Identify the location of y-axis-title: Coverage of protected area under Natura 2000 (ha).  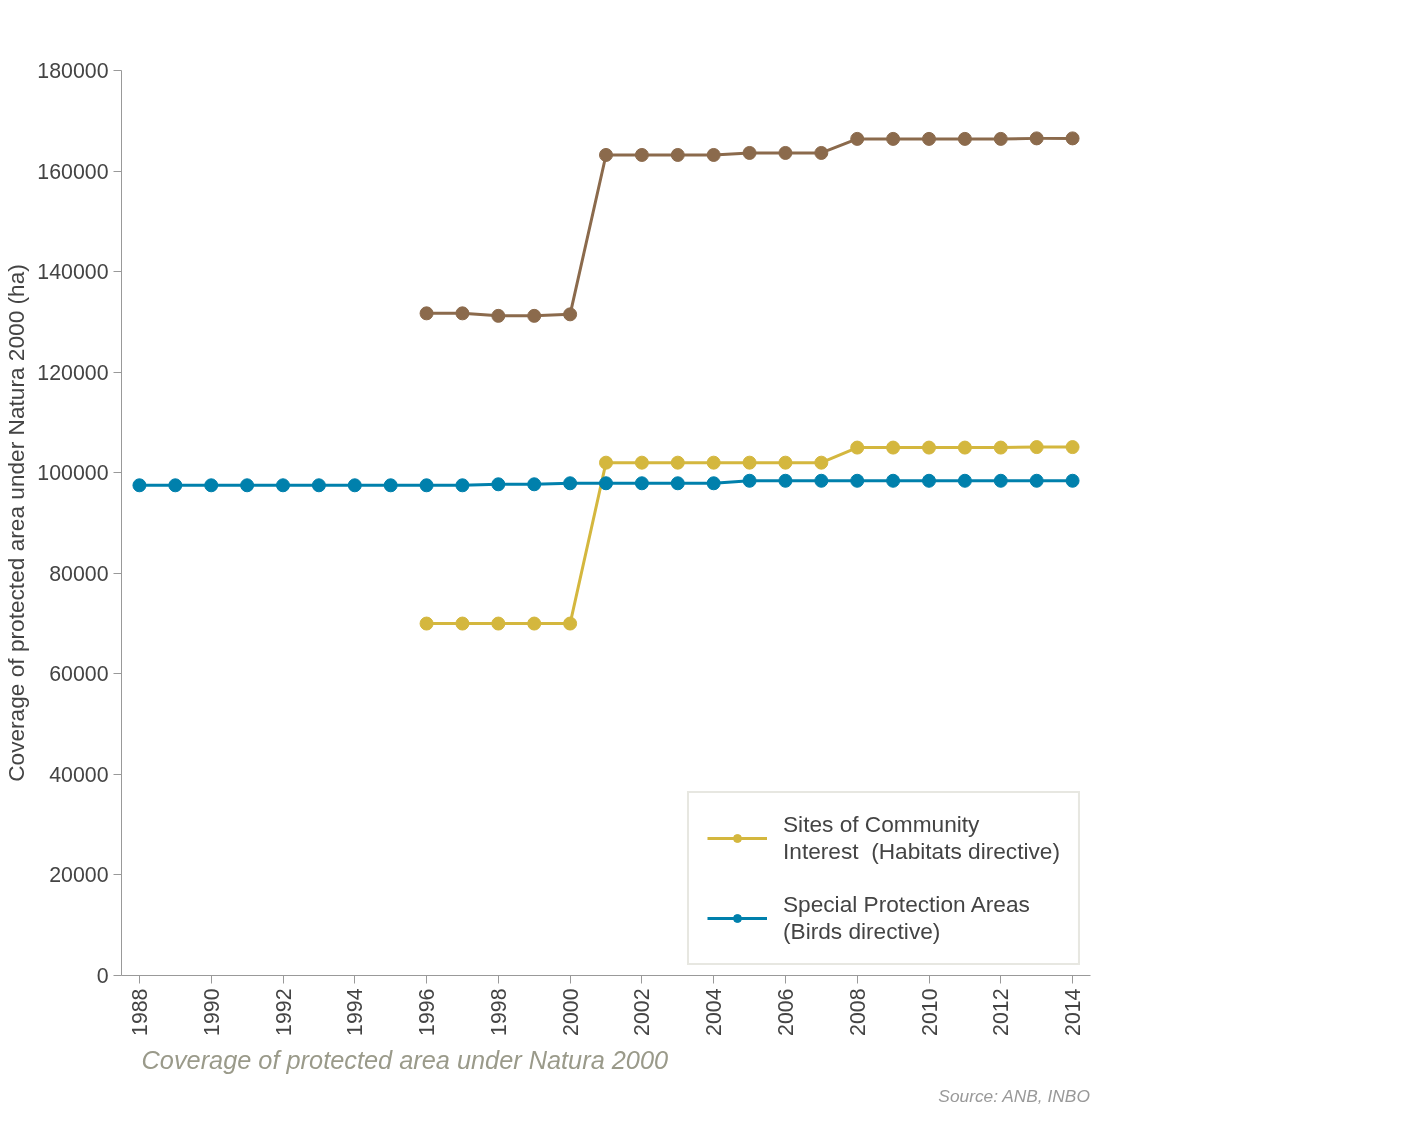
(16, 523).